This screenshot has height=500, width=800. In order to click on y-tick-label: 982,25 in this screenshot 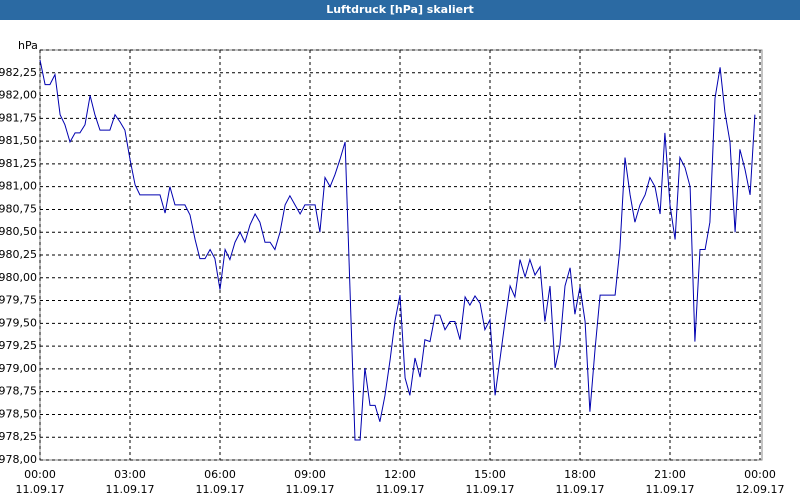, I will do `click(18, 72)`.